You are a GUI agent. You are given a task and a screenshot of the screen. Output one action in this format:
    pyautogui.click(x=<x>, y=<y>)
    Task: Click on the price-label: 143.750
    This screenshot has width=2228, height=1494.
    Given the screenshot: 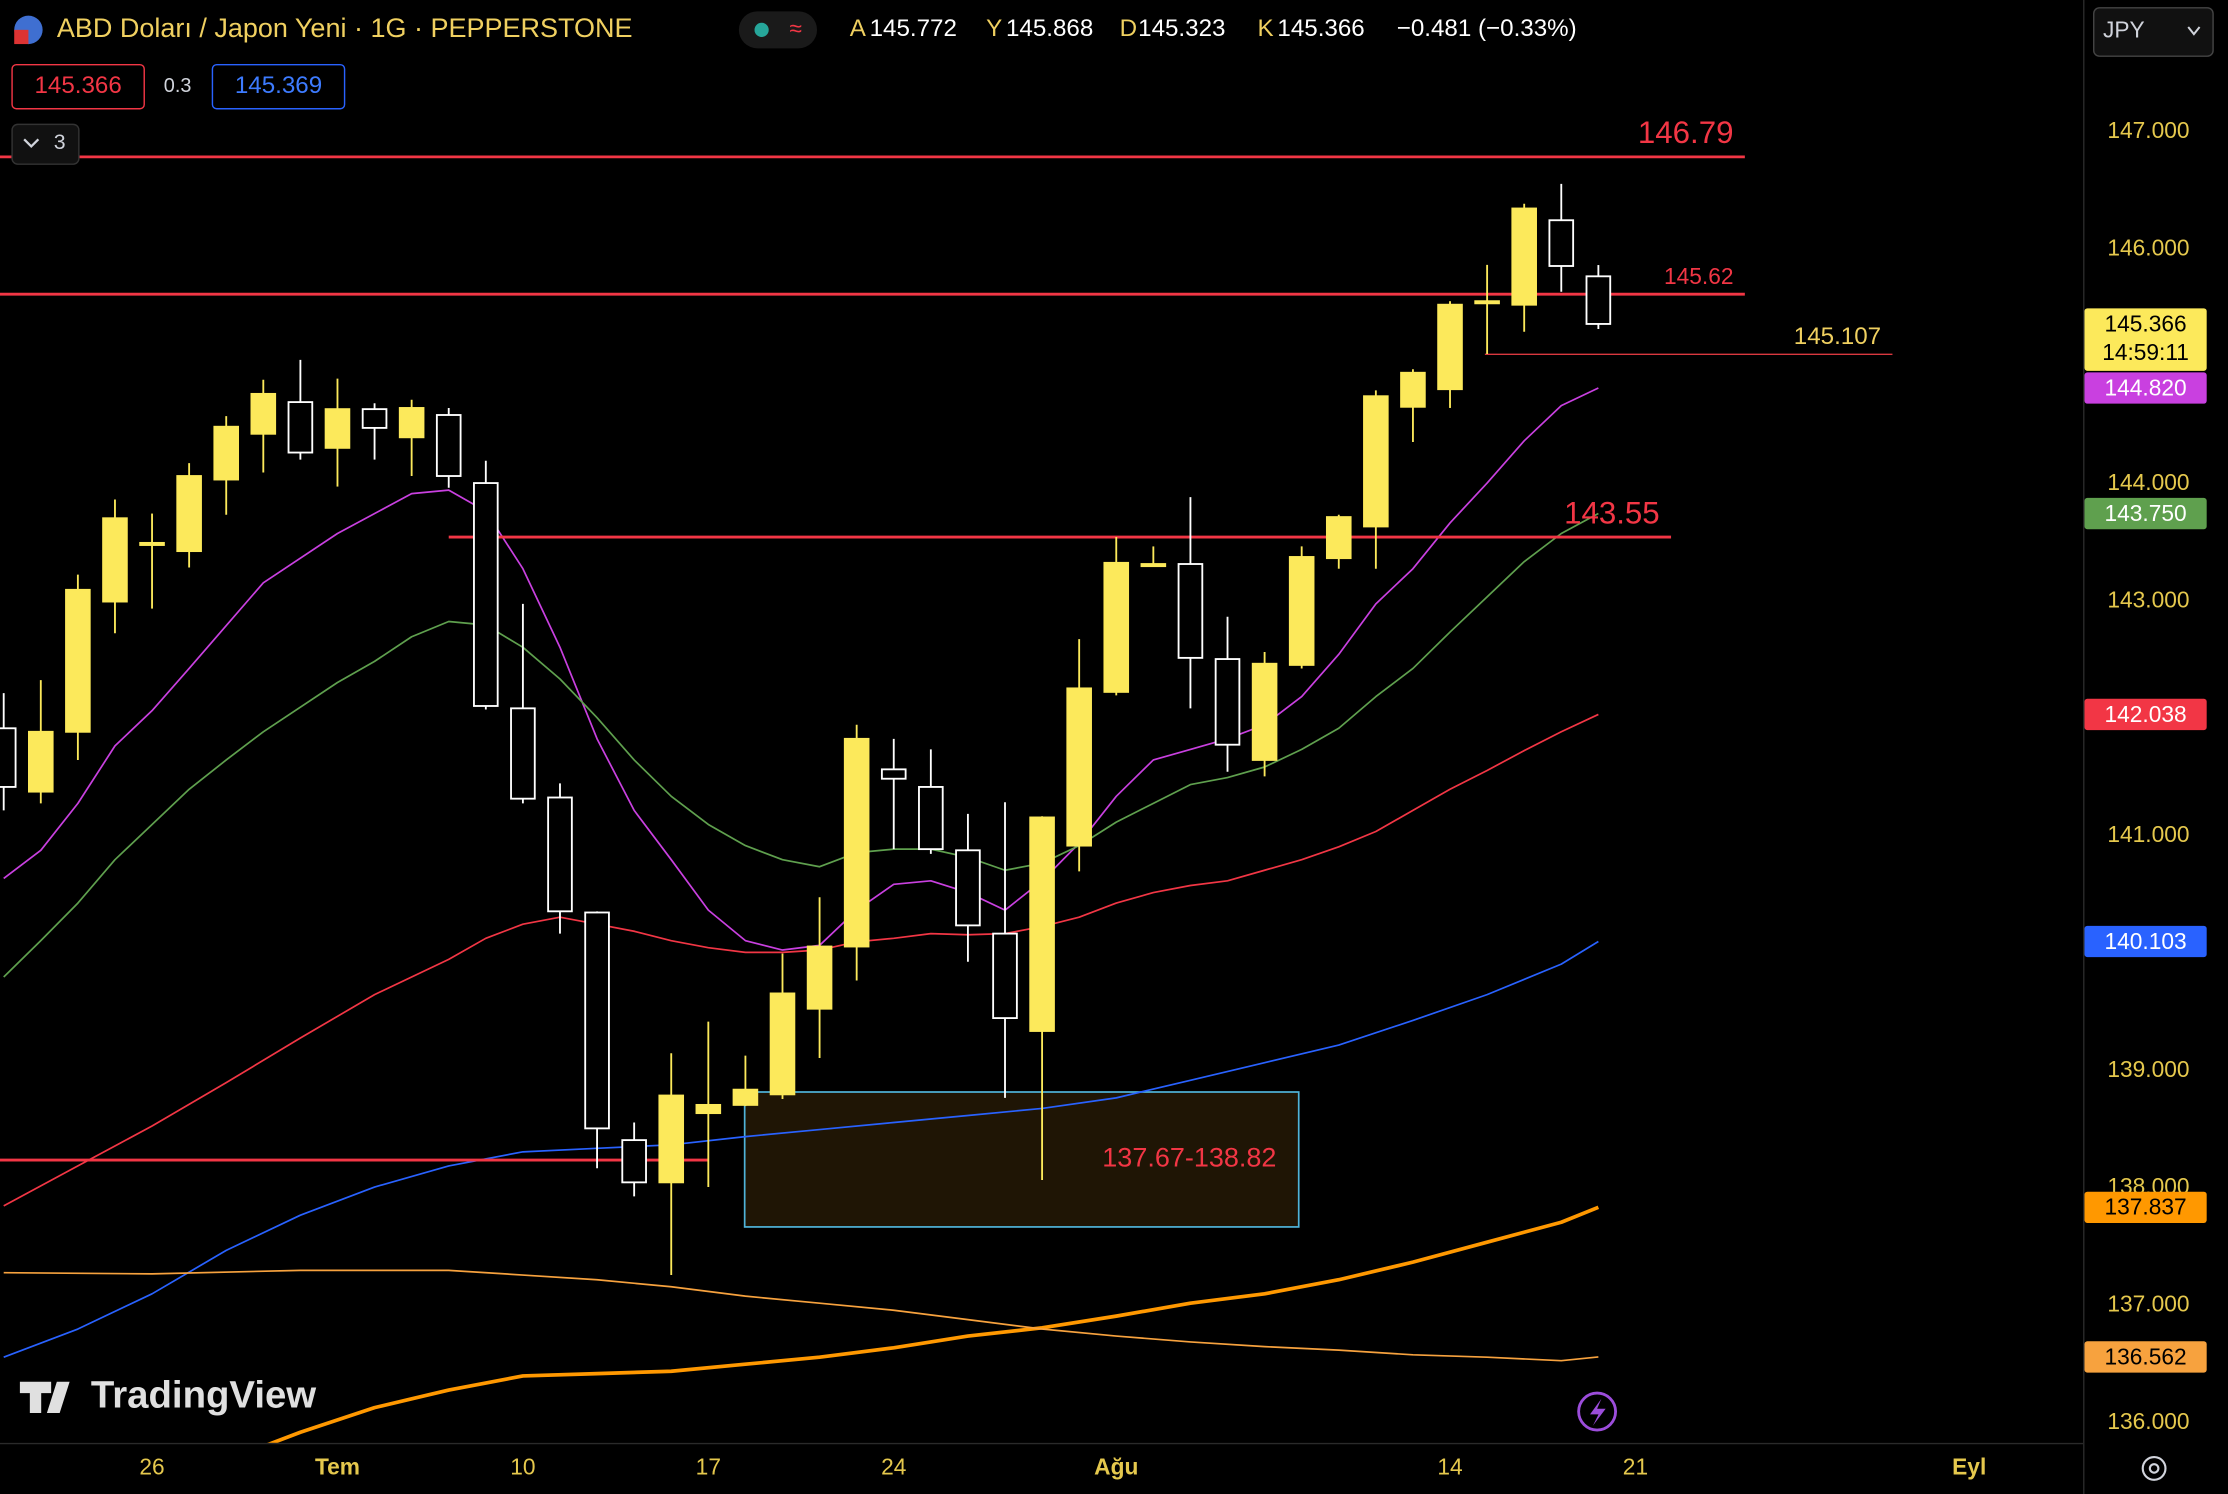 What is the action you would take?
    pyautogui.click(x=2146, y=513)
    